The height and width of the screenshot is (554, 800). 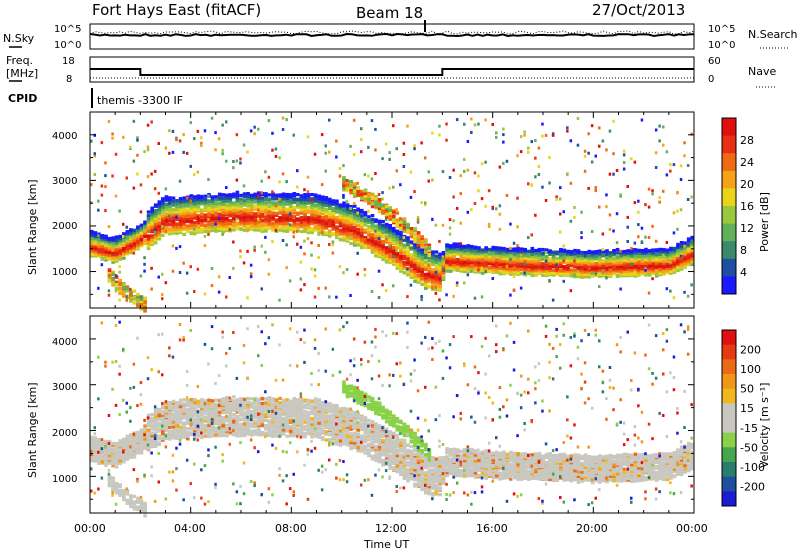 I want to click on noise-right-tick-low: 10^0, so click(x=721, y=45).